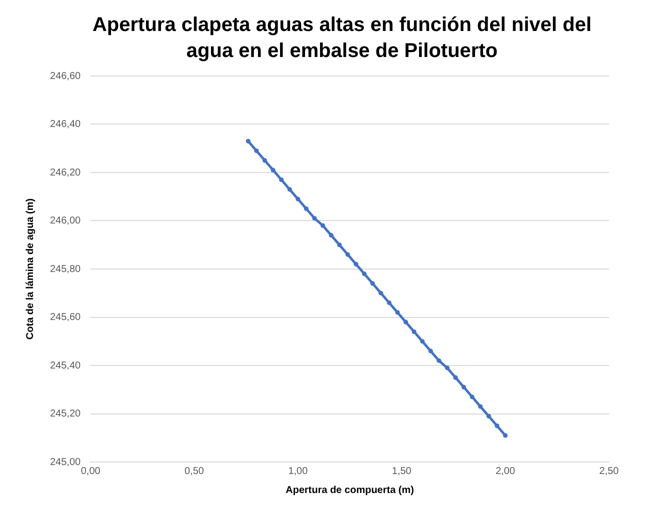 This screenshot has height=510, width=664. What do you see at coordinates (66, 76) in the screenshot?
I see `y-tick-label: 246,60` at bounding box center [66, 76].